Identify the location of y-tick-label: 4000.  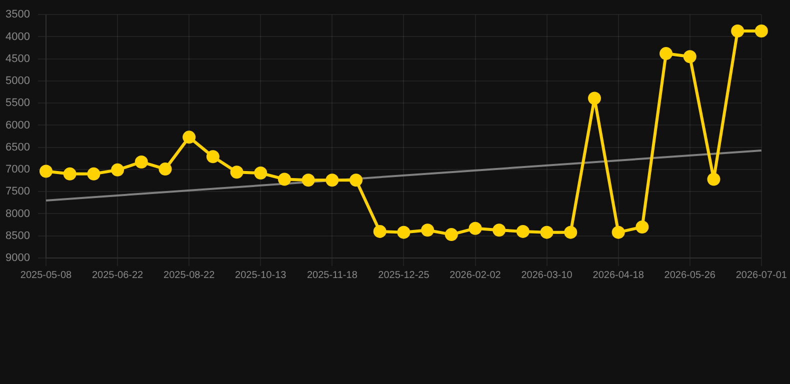
(18, 36).